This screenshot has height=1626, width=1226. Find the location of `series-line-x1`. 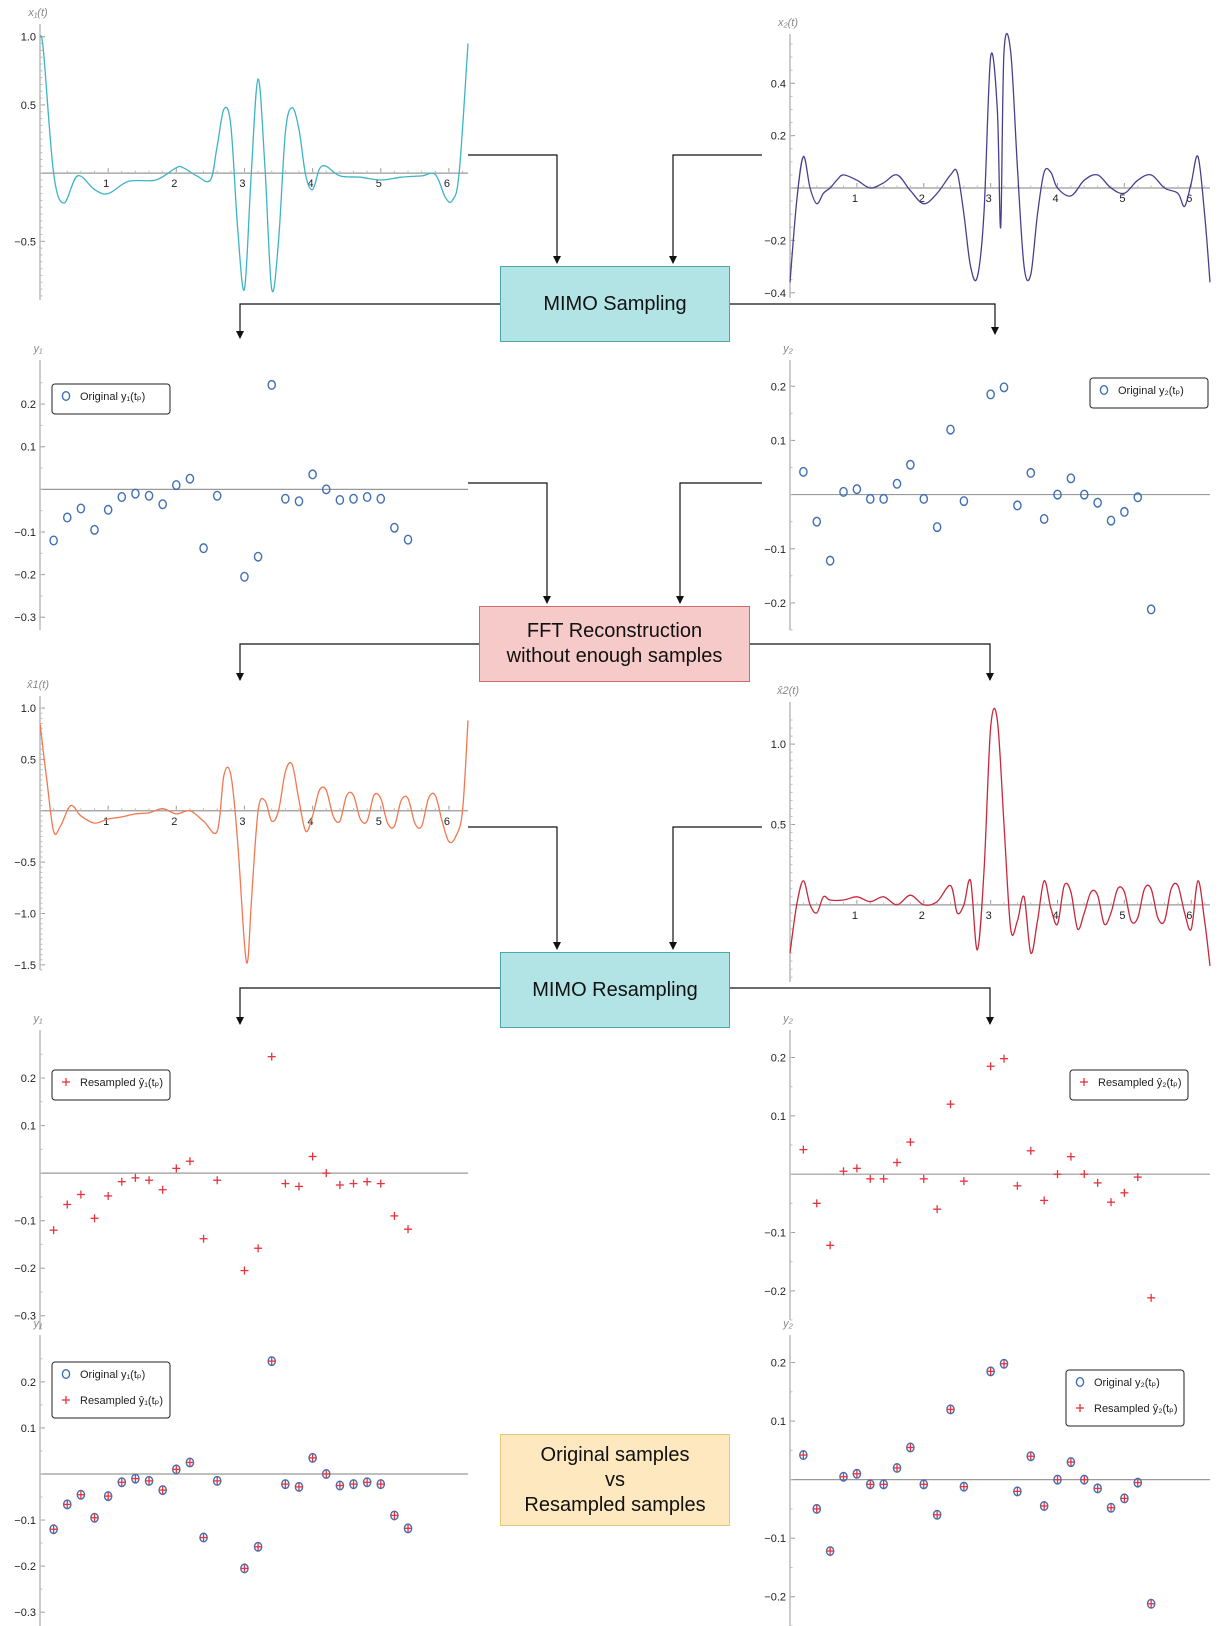

series-line-x1 is located at coordinates (254, 164).